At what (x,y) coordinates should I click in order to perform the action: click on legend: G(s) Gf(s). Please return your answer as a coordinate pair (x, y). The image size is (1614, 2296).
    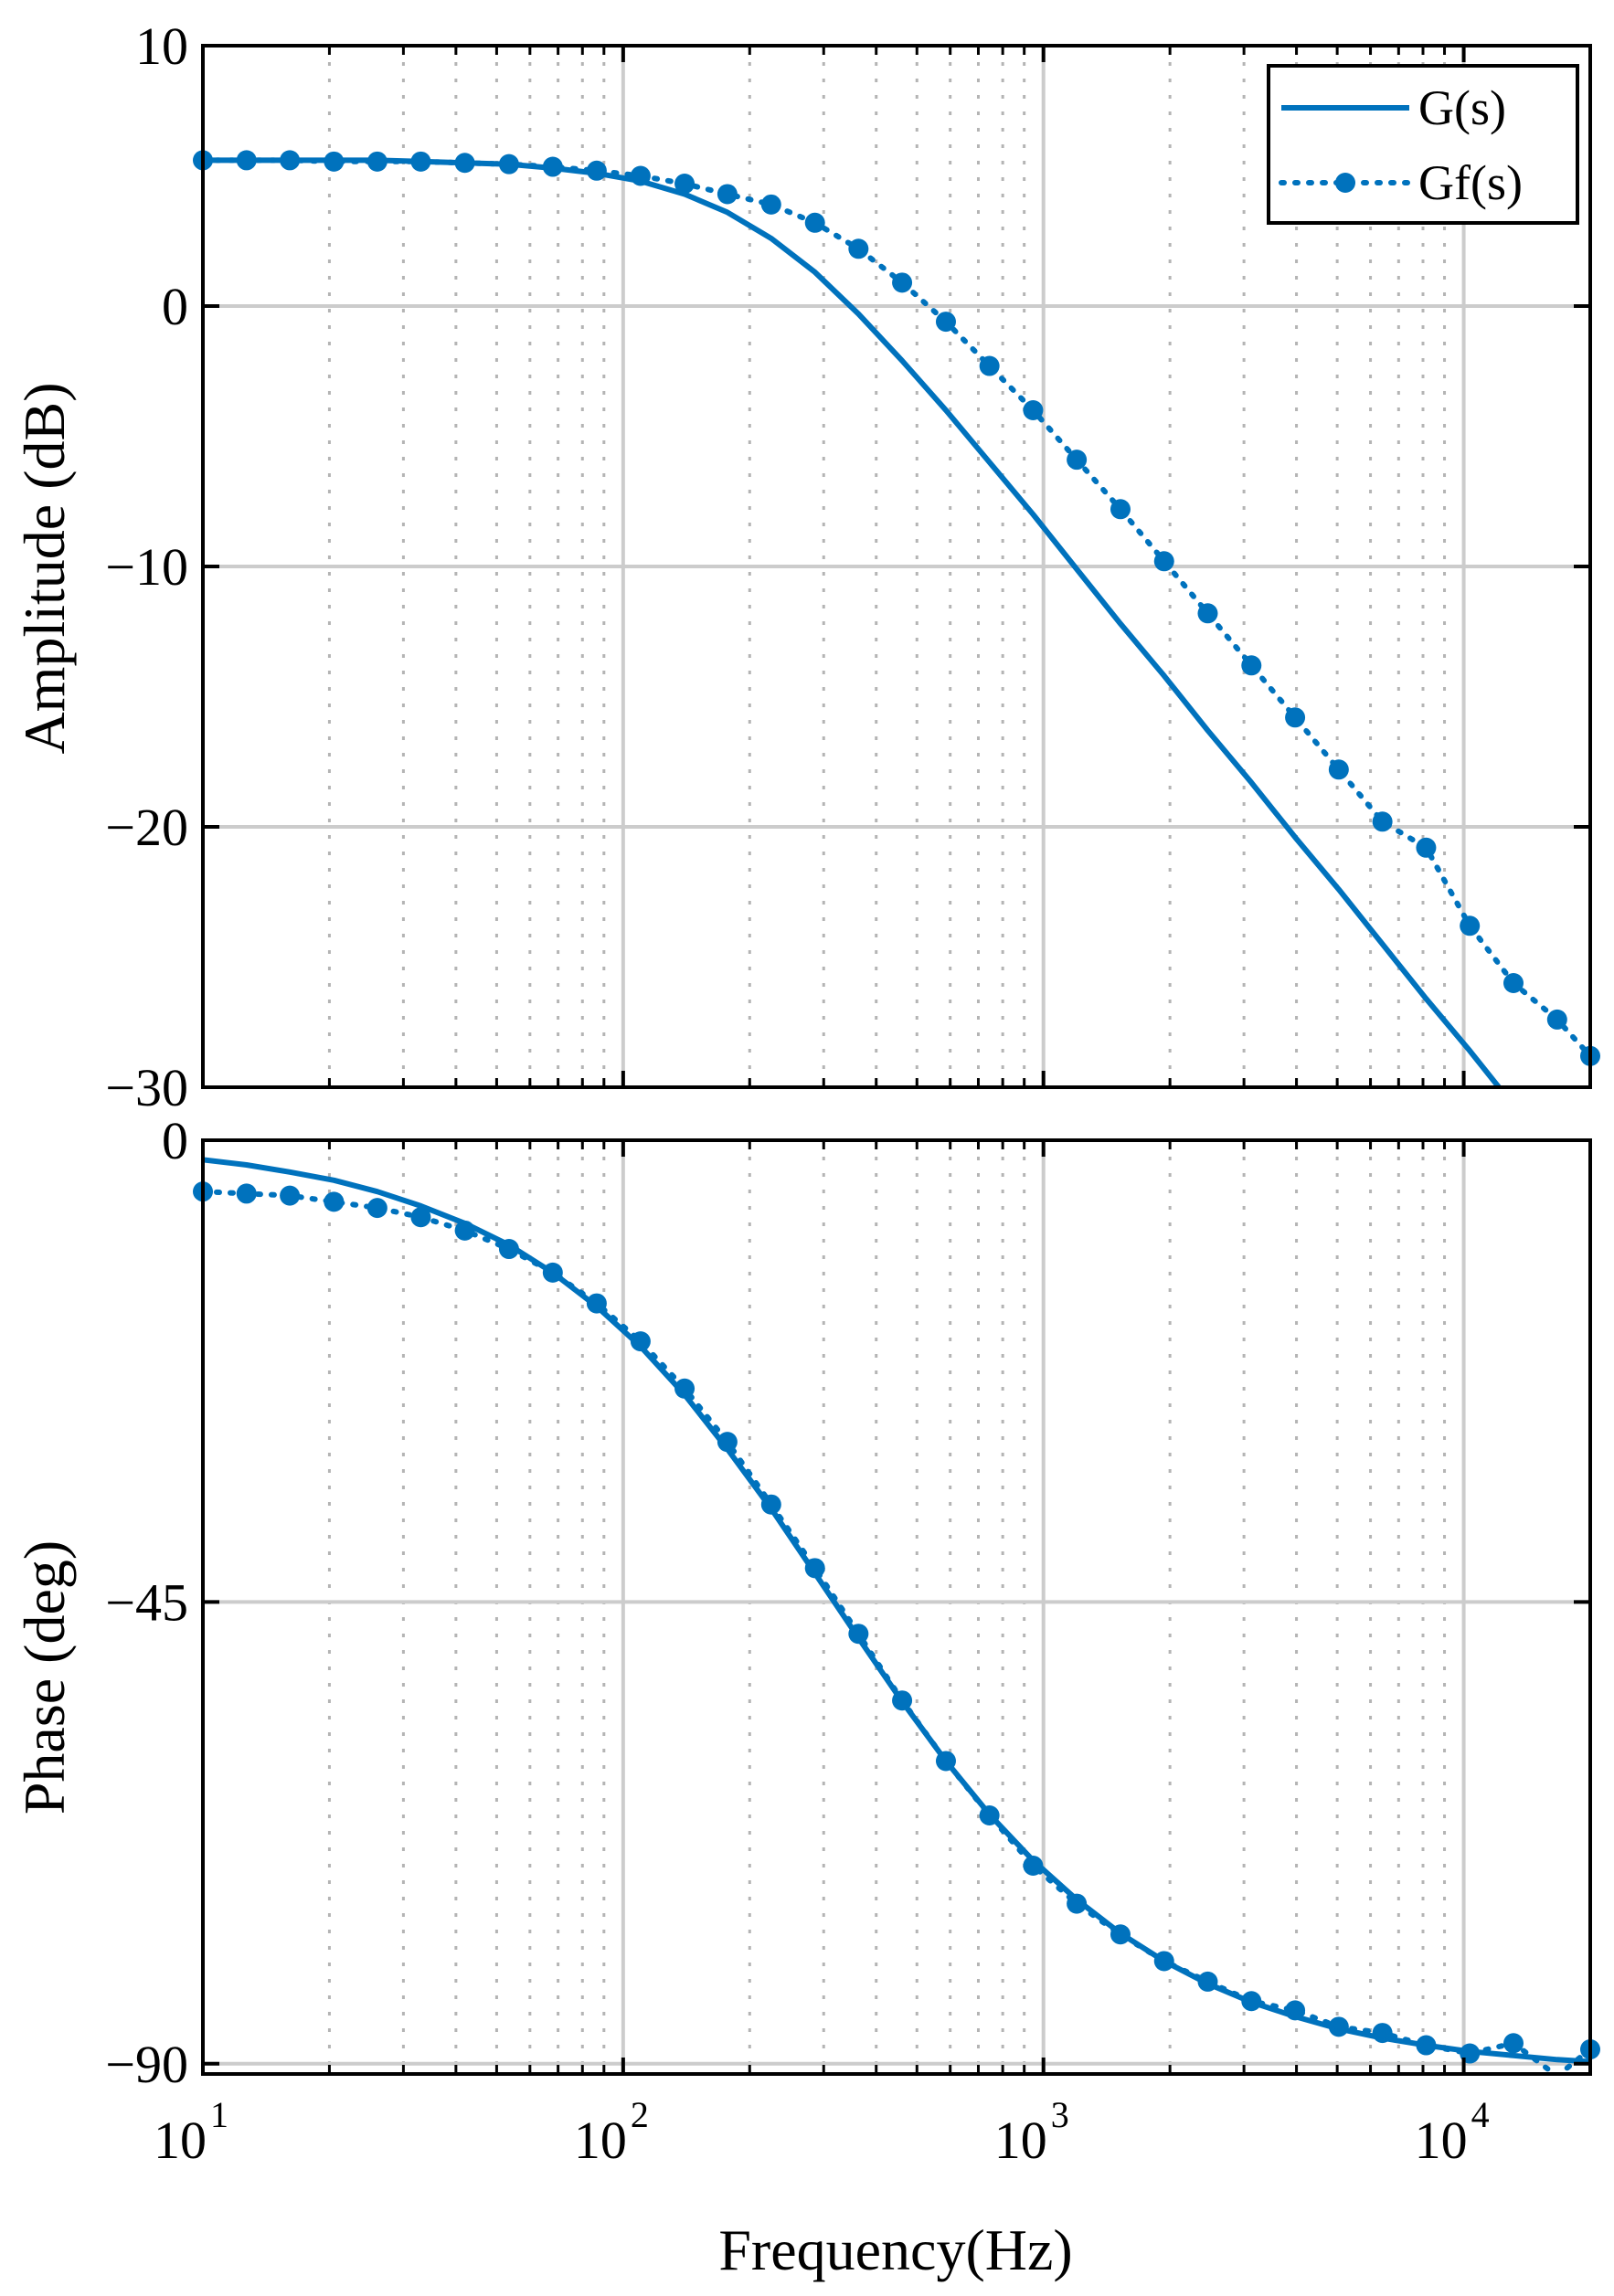
    Looking at the image, I should click on (1423, 144).